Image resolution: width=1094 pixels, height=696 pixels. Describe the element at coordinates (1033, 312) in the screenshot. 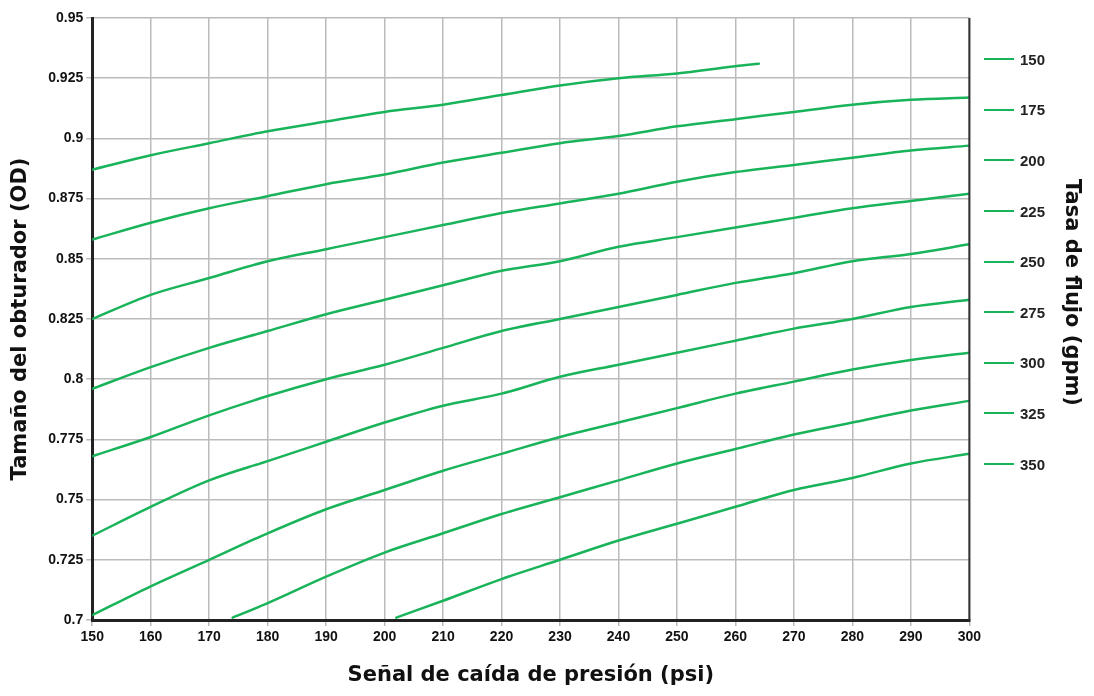

I see `legend-label: 275` at that location.